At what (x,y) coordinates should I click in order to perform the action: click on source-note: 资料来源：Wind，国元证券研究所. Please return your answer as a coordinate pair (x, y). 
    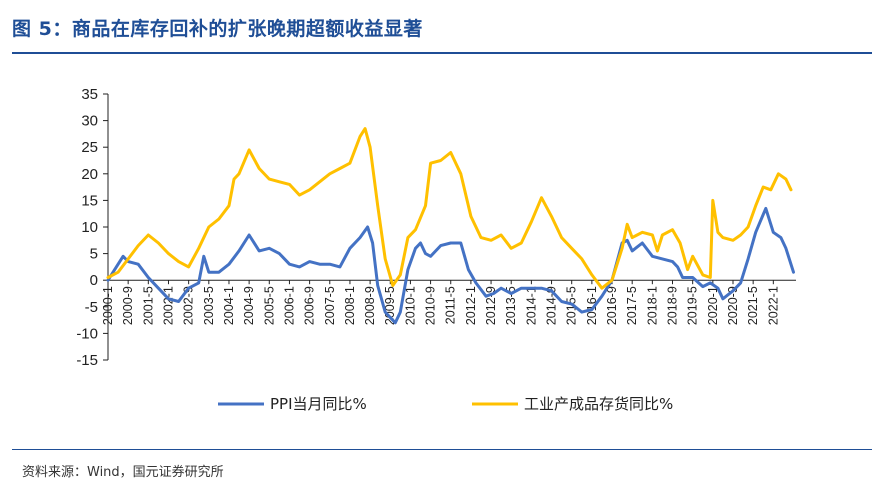
    Looking at the image, I should click on (123, 472).